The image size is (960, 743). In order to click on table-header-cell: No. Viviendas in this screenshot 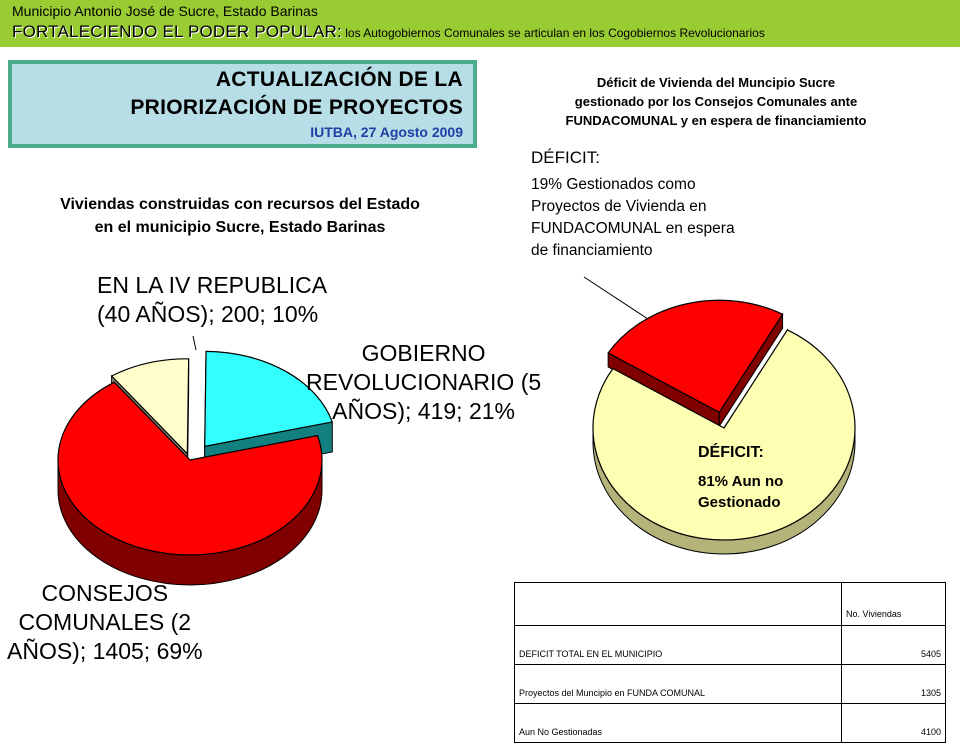, I will do `click(893, 604)`.